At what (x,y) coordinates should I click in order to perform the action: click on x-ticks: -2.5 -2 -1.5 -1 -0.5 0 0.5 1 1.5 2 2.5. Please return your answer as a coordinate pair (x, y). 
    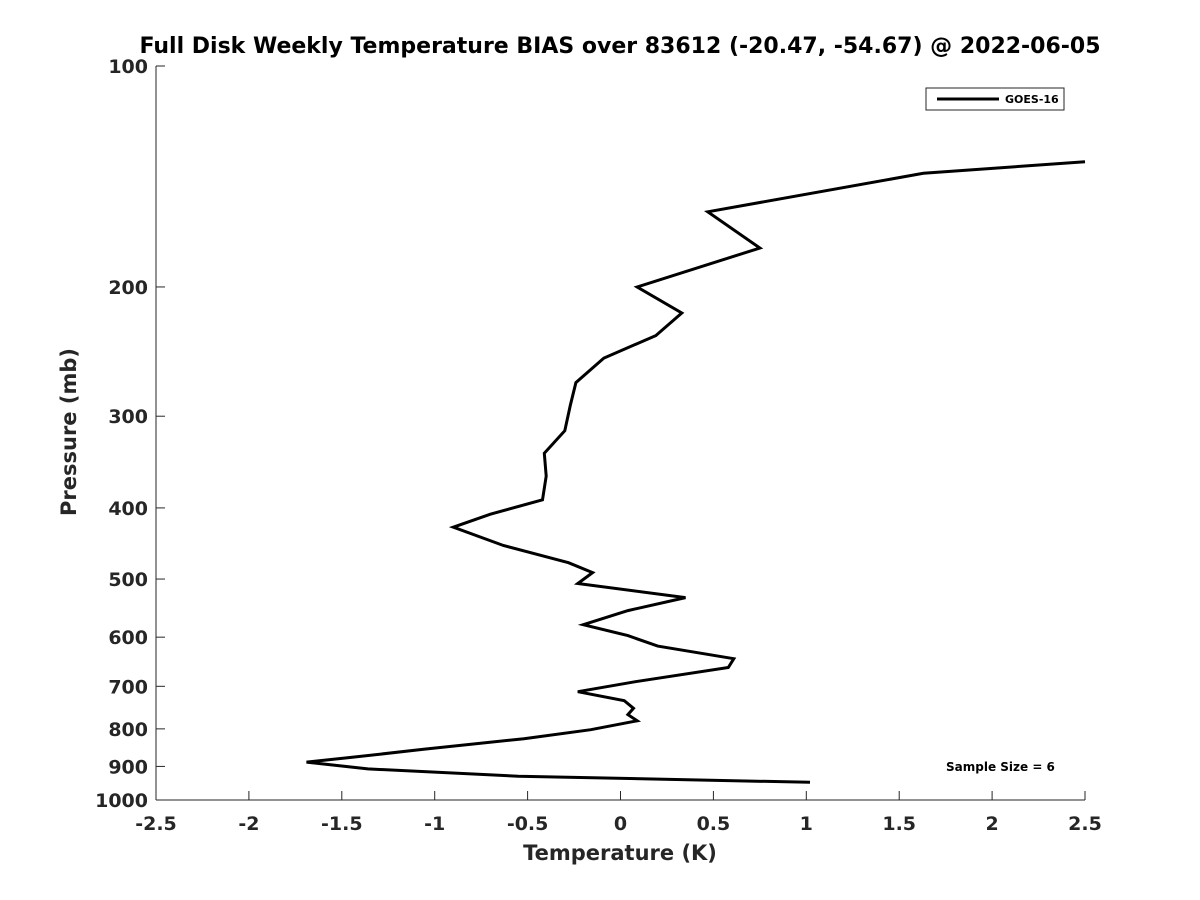
    Looking at the image, I should click on (618, 813).